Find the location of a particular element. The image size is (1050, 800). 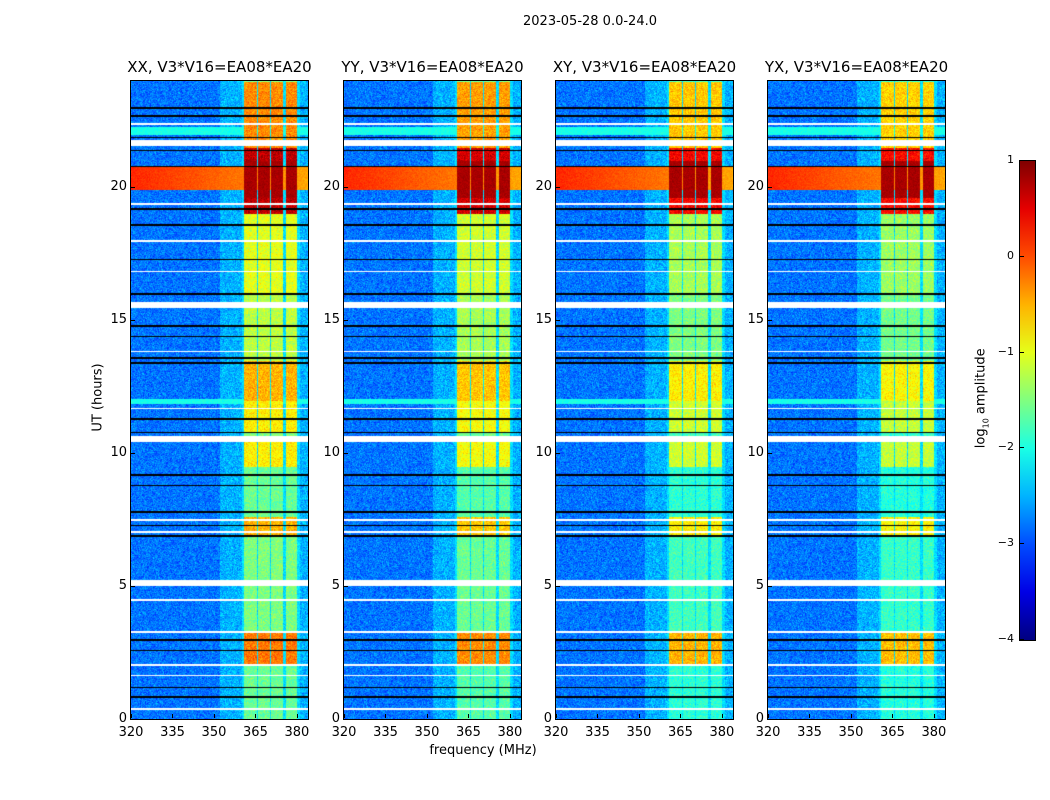

colorbar-tick-label: −3 is located at coordinates (1005, 543).